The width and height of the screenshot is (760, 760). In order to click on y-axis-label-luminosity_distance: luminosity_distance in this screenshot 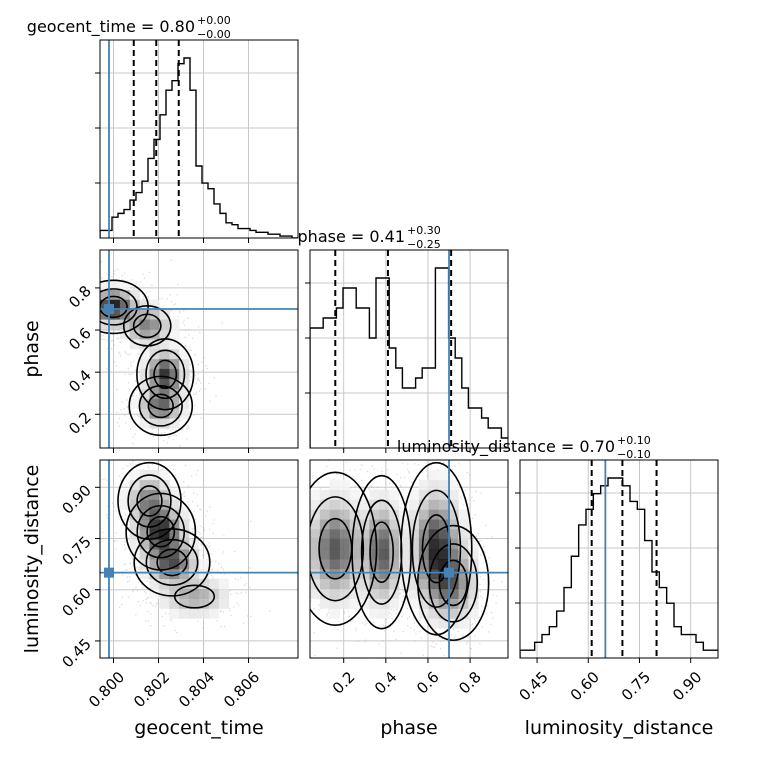, I will do `click(32, 559)`.